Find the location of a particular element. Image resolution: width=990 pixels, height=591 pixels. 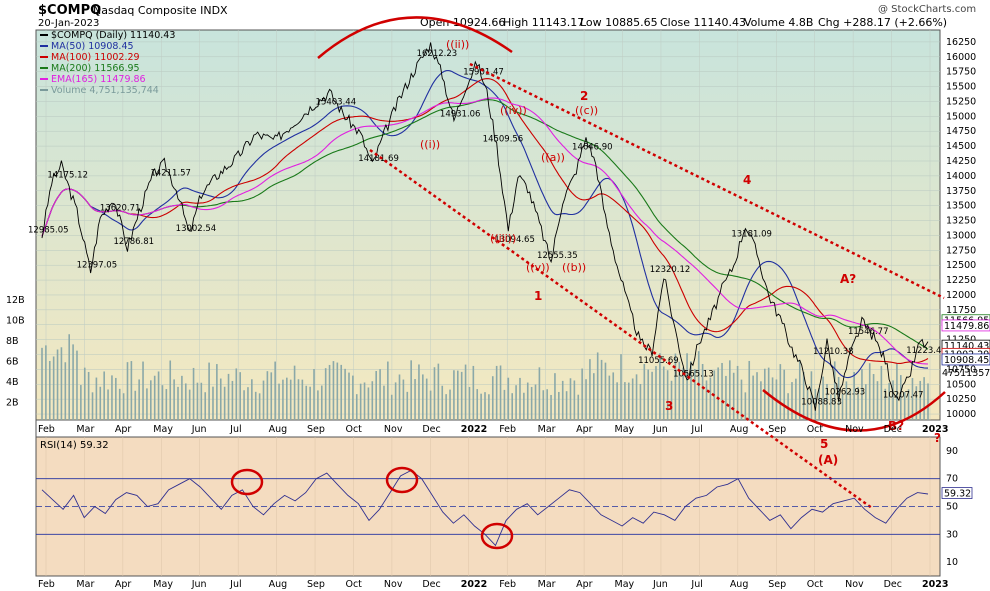

price-point-label: 10207.47 is located at coordinates (903, 396).